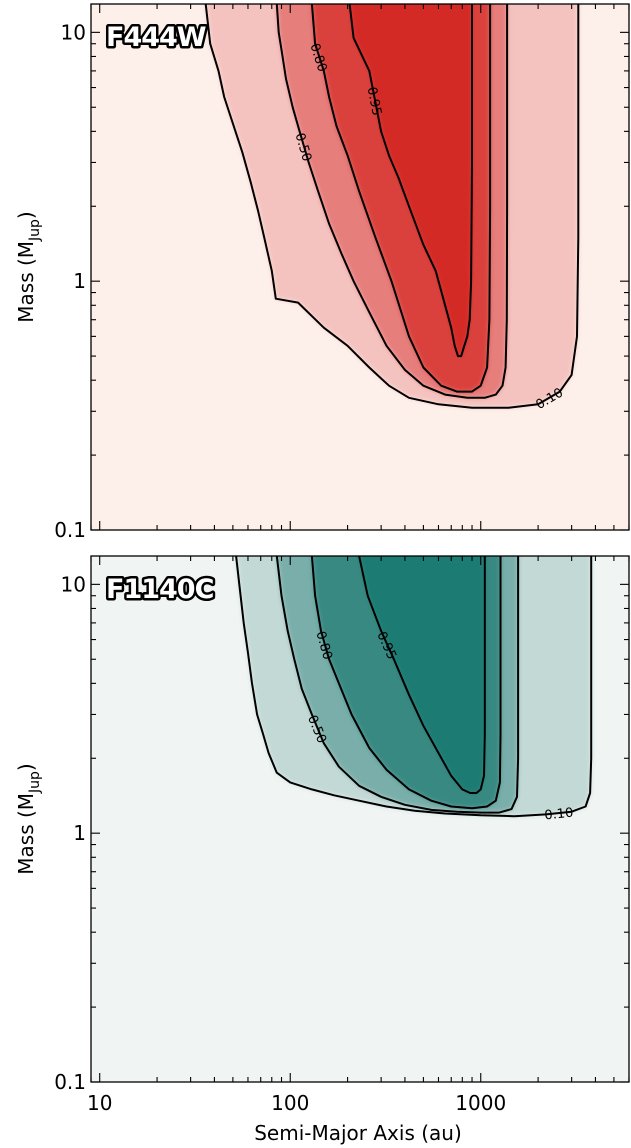 The height and width of the screenshot is (1148, 631). Describe the element at coordinates (290, 1103) in the screenshot. I see `x-tick-label: 100` at that location.